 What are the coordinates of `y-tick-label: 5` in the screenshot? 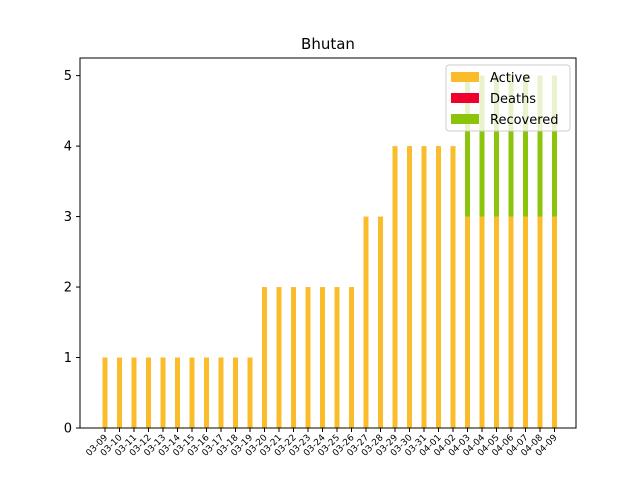 It's located at (68, 76).